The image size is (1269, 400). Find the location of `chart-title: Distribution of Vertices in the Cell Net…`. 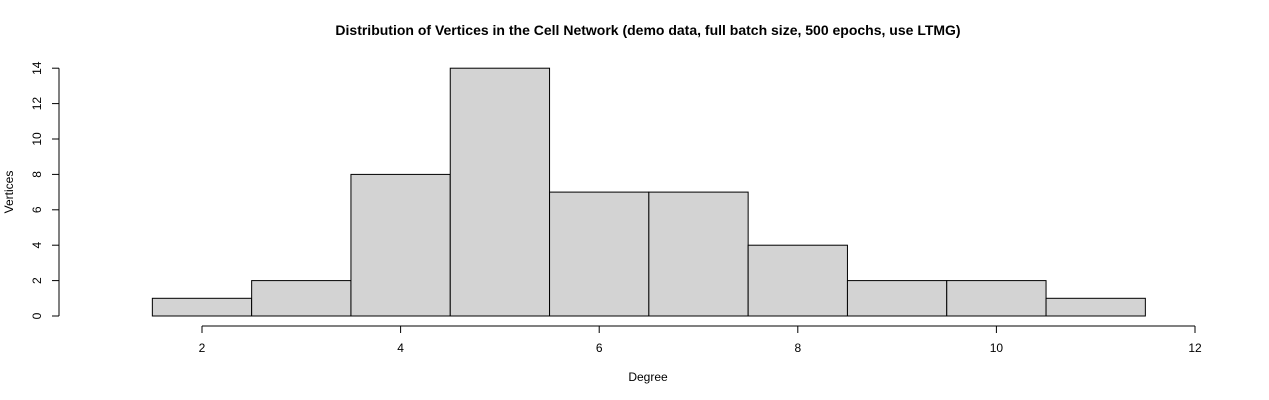

chart-title: Distribution of Vertices in the Cell Net… is located at coordinates (647, 30).